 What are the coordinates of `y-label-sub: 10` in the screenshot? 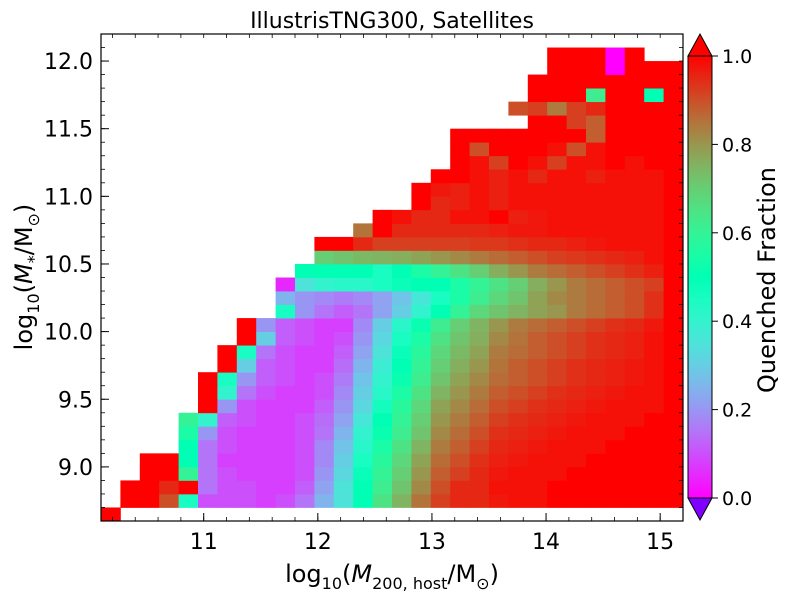 It's located at (33, 303).